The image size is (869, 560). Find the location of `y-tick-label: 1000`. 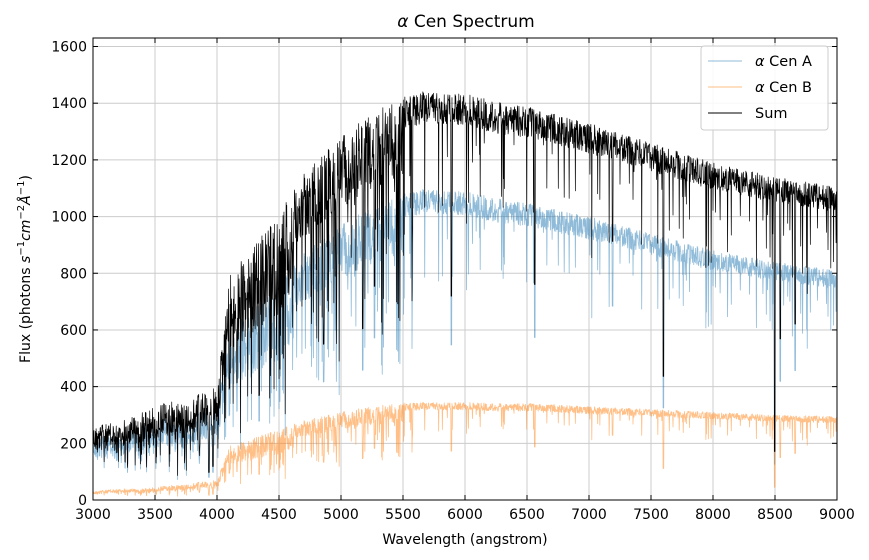

y-tick-label: 1000 is located at coordinates (69, 218).